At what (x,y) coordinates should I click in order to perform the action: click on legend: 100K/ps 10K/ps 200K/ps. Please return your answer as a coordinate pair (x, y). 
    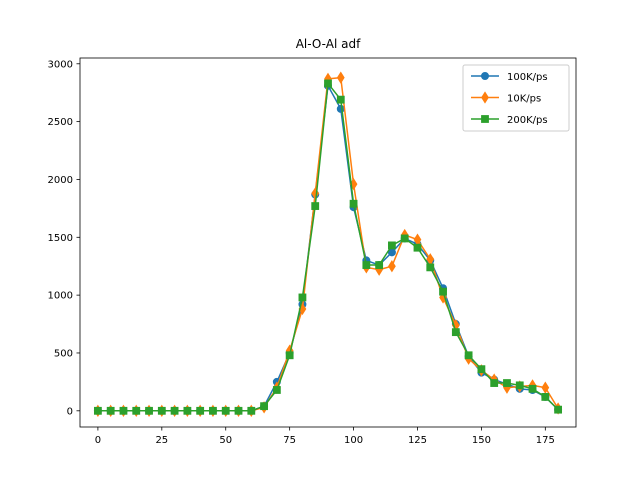
    Looking at the image, I should click on (516, 98).